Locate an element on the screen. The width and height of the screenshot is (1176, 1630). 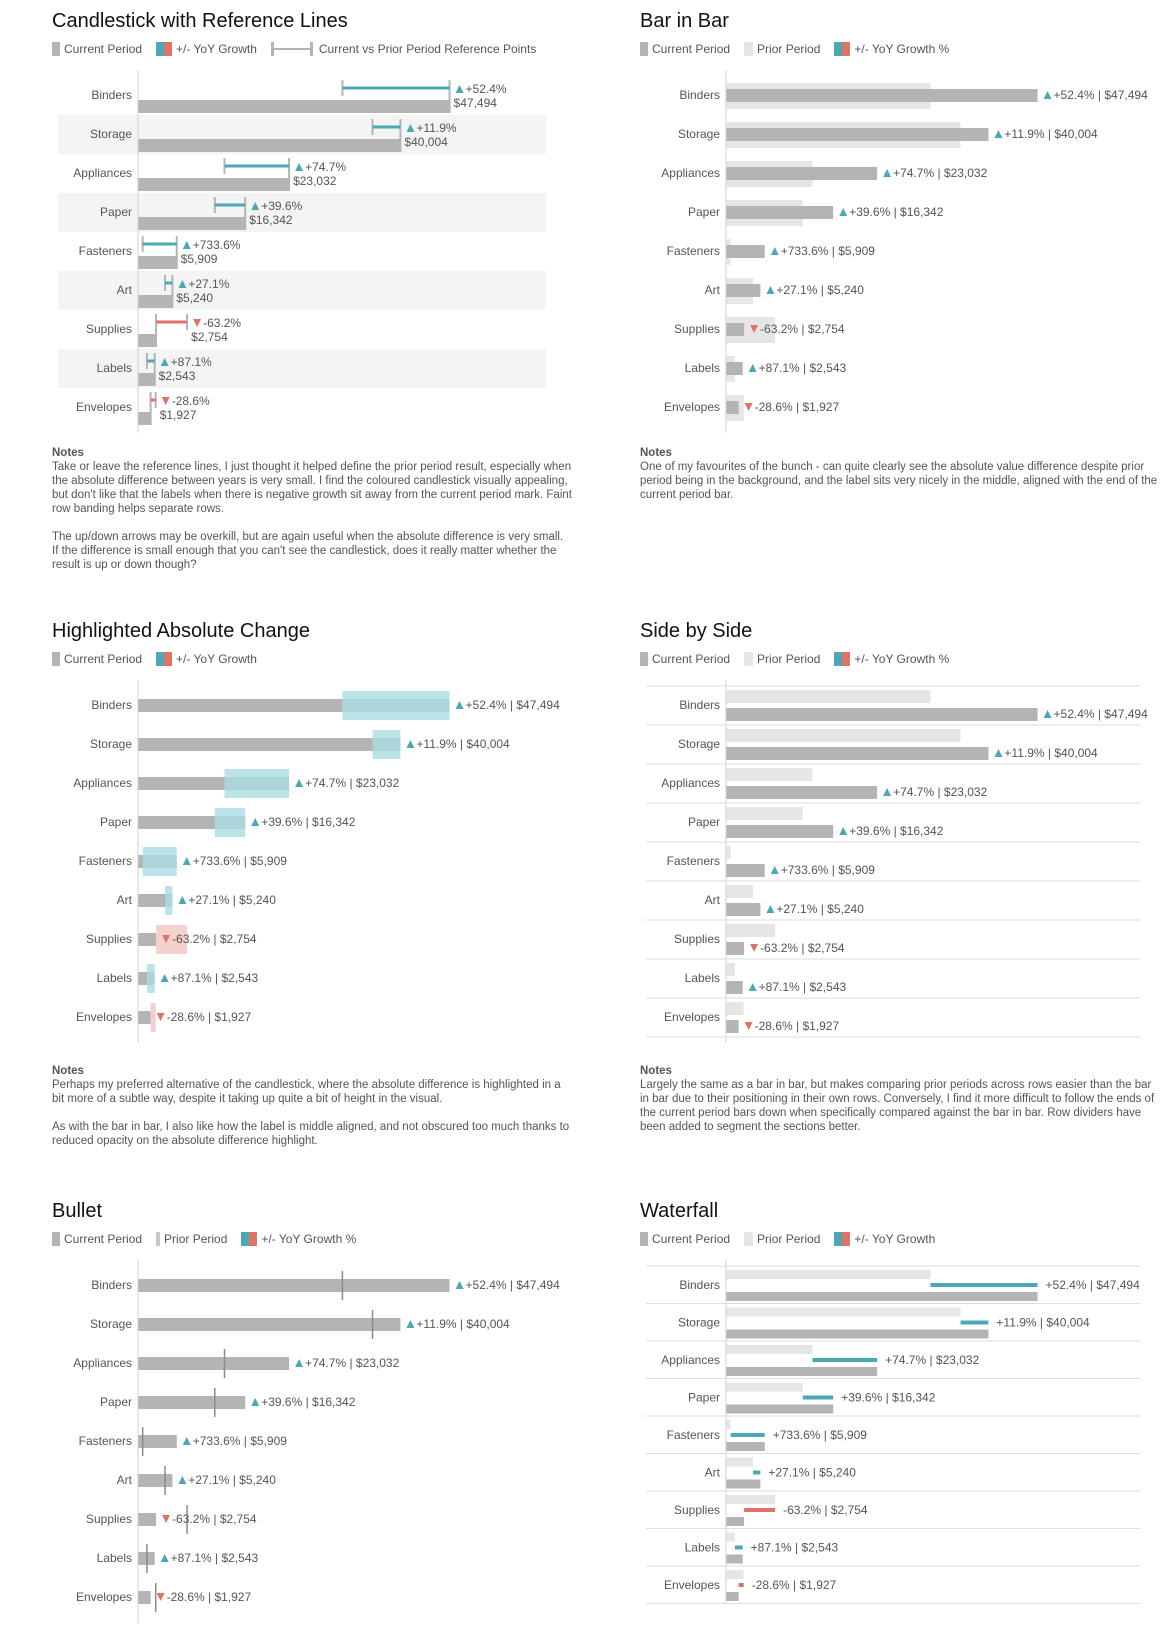
legend-label: Prior Period is located at coordinates (789, 659).